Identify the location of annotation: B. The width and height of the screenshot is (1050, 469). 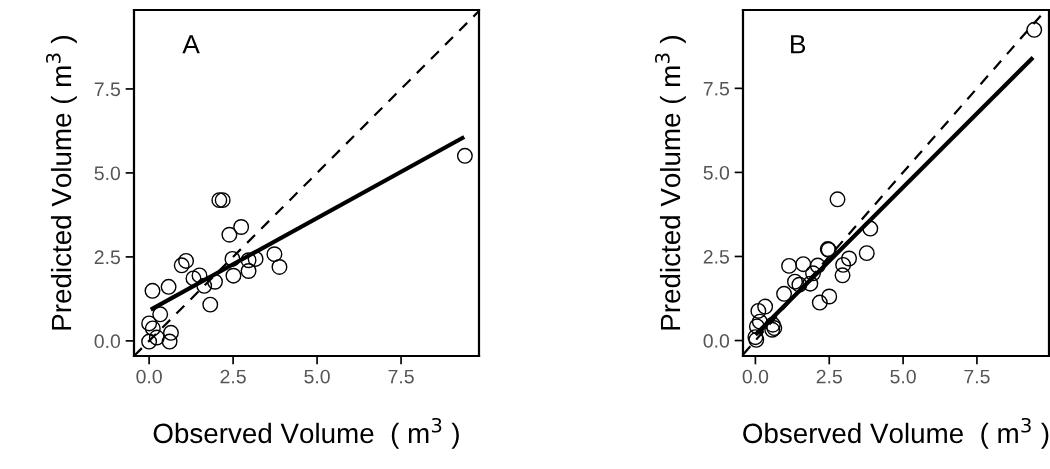
(798, 44).